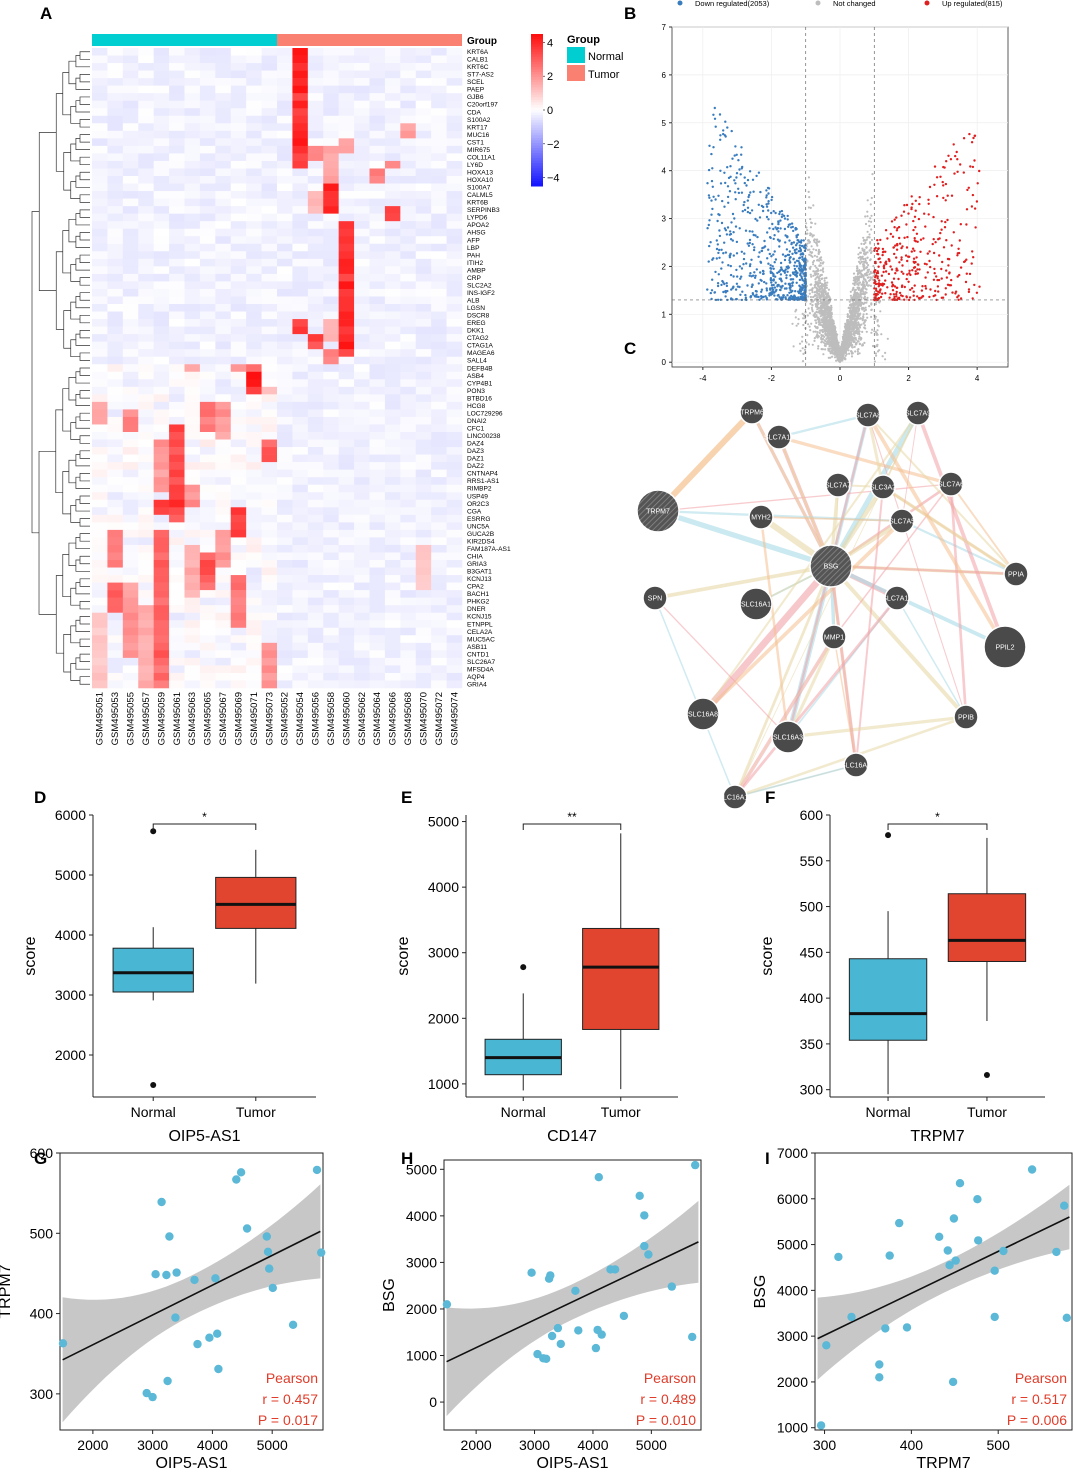  I want to click on sample-label: GSM495053, so click(115, 718).